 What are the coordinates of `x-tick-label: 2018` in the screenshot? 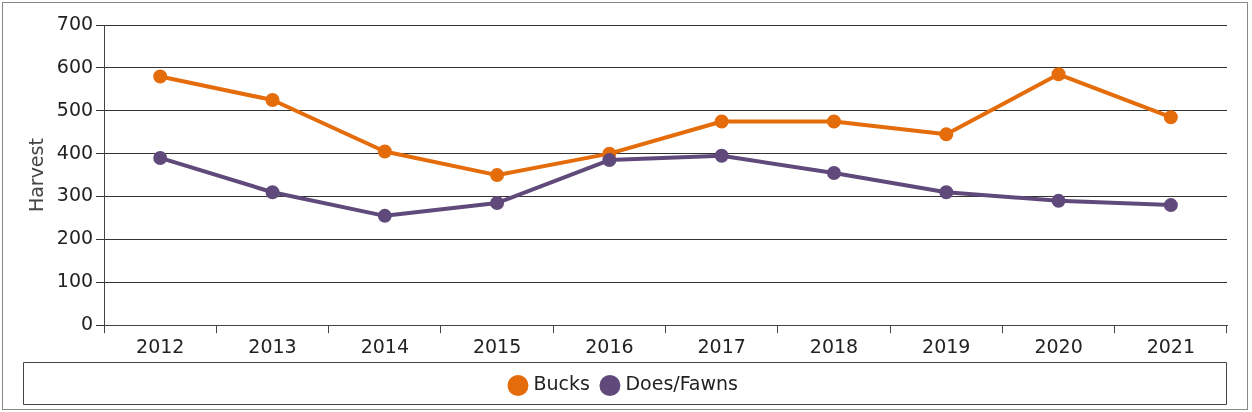 It's located at (834, 345).